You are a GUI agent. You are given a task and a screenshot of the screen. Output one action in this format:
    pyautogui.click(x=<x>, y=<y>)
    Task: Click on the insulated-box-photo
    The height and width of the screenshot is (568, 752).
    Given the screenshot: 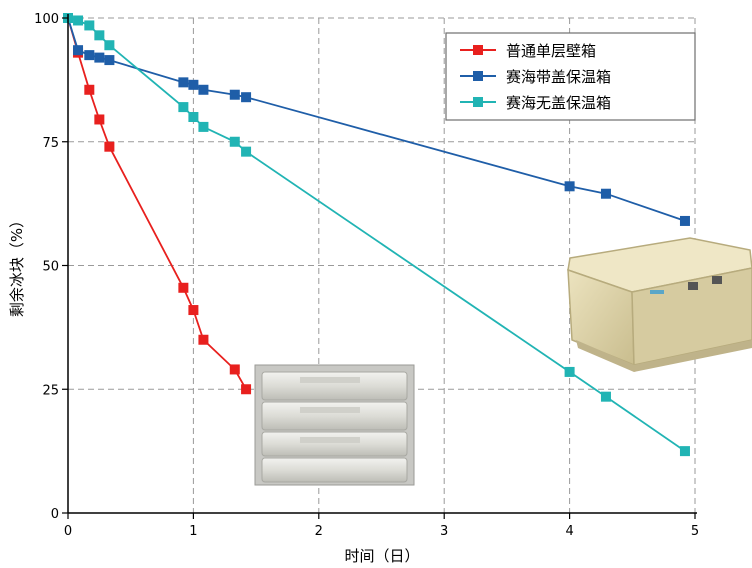 What is the action you would take?
    pyautogui.click(x=659, y=304)
    